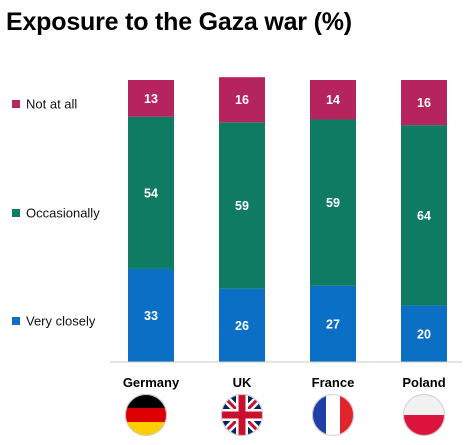 This screenshot has width=465, height=445. I want to click on category-label-uk: UK, so click(242, 382).